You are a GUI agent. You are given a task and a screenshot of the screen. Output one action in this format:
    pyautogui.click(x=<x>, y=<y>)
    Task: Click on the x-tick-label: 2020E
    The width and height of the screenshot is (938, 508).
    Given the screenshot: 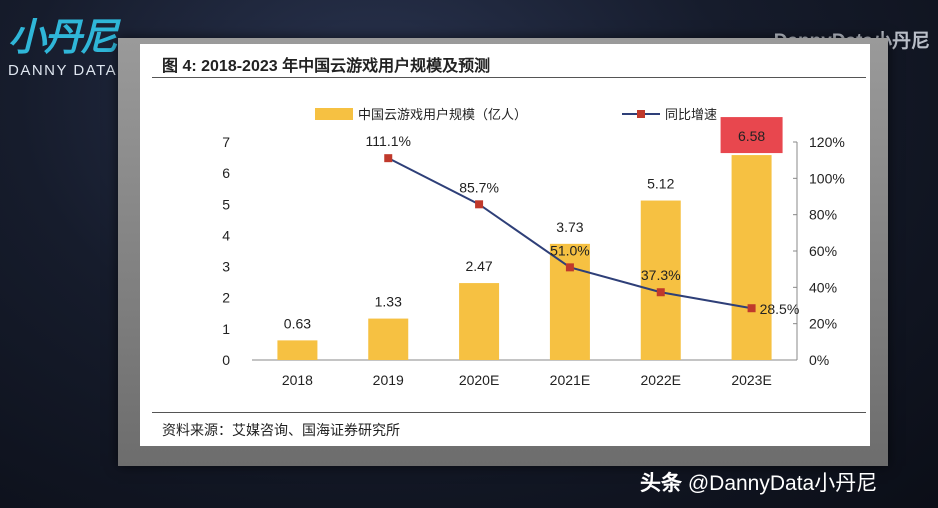 What is the action you would take?
    pyautogui.click(x=479, y=380)
    